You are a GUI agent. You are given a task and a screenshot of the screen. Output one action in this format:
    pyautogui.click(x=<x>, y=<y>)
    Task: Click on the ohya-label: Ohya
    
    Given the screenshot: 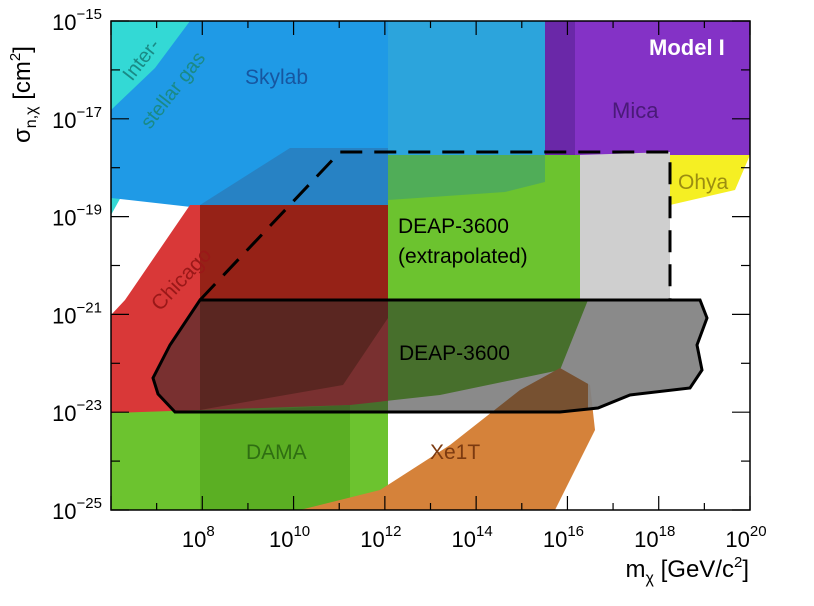 What is the action you would take?
    pyautogui.click(x=703, y=182)
    